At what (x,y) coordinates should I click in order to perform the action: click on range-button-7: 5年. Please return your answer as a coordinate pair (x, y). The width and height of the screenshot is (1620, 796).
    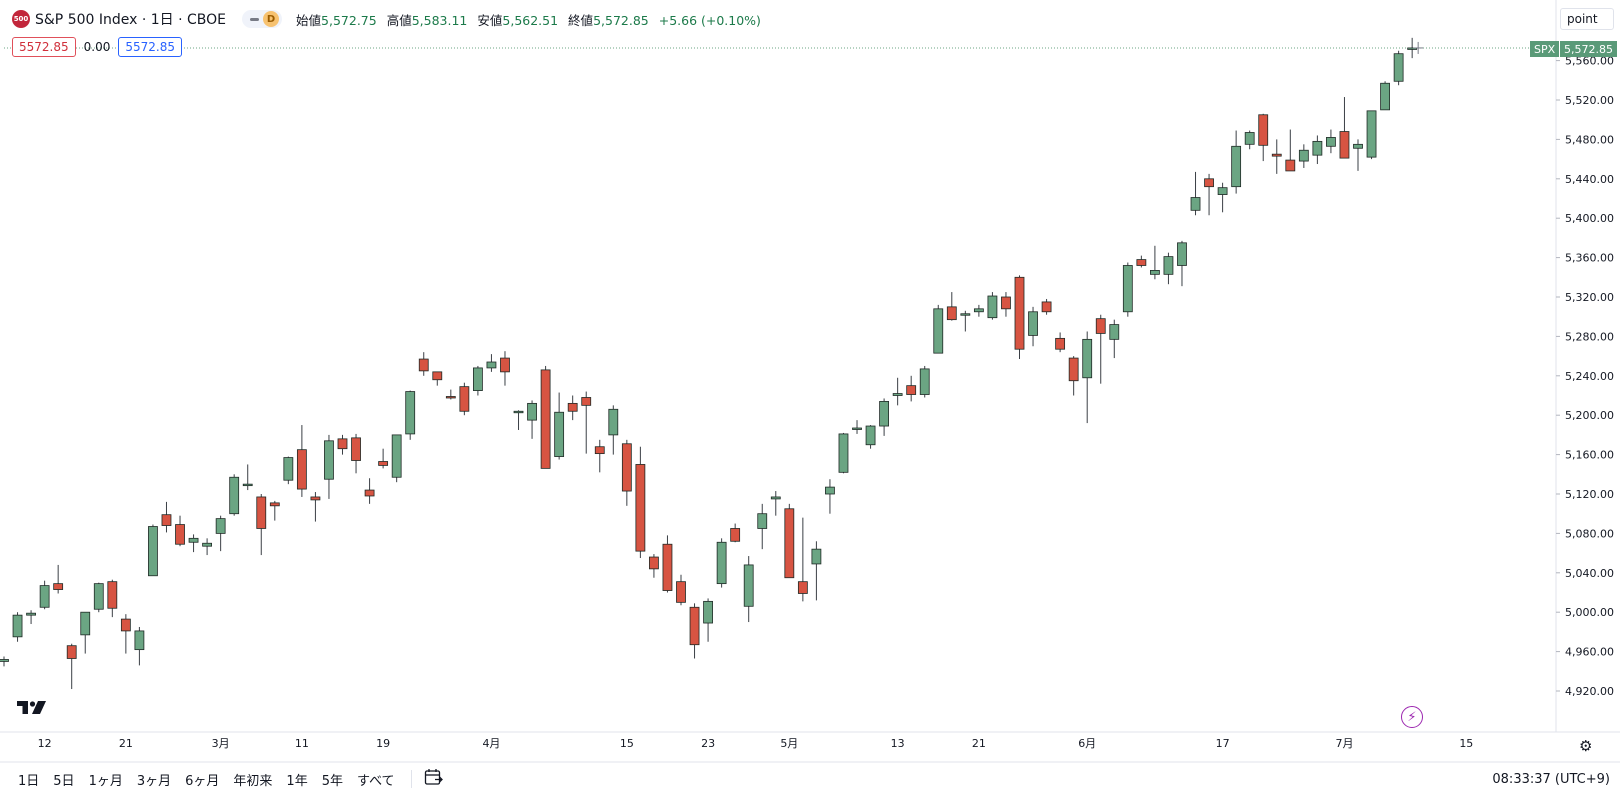
    Looking at the image, I should click on (332, 781).